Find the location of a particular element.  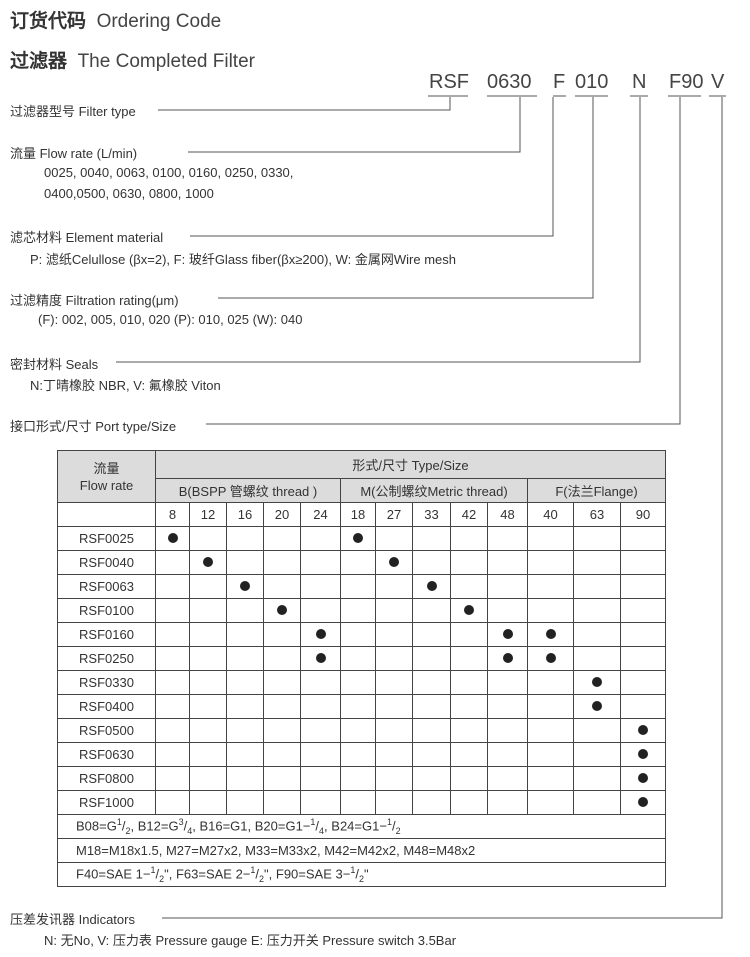

ordering-code-title: 订货代码 Ordering Code is located at coordinates (116, 21).